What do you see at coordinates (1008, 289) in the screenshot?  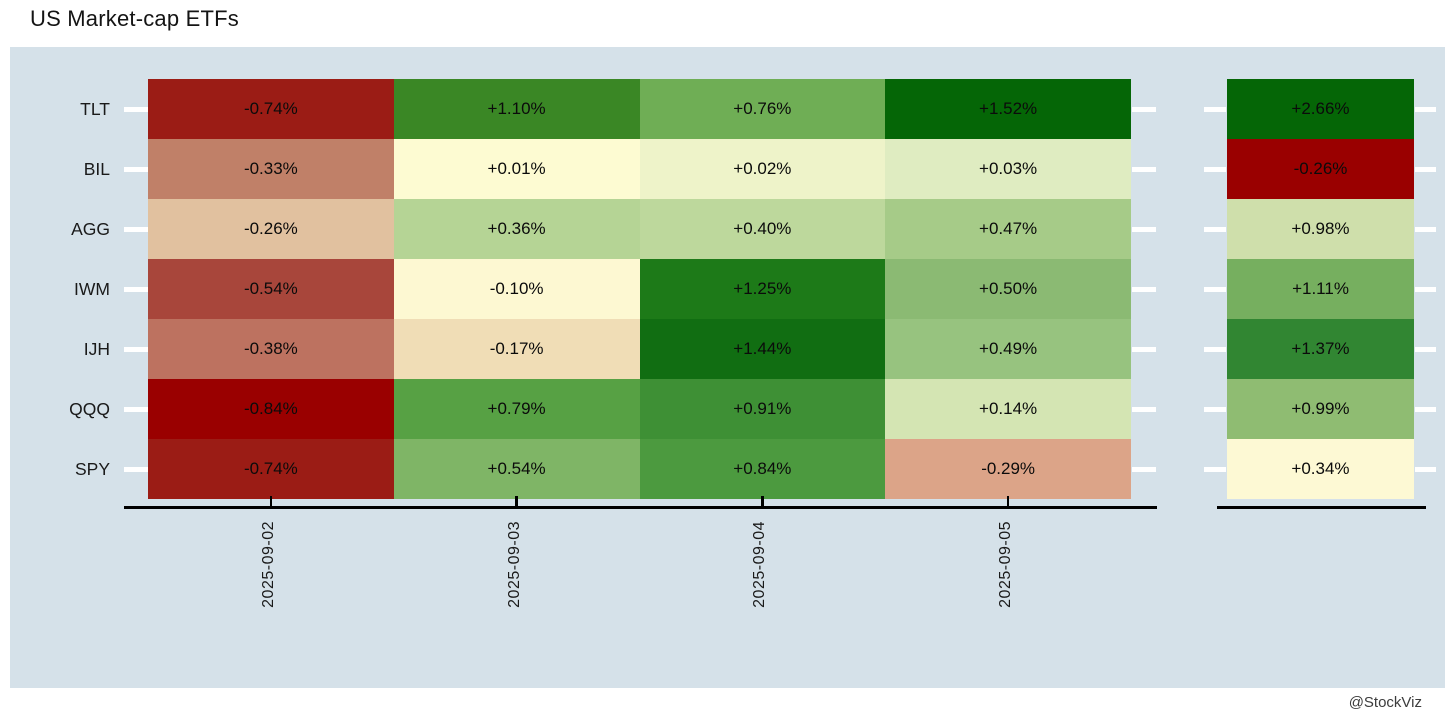 I see `heatmap-cell: +0.50%` at bounding box center [1008, 289].